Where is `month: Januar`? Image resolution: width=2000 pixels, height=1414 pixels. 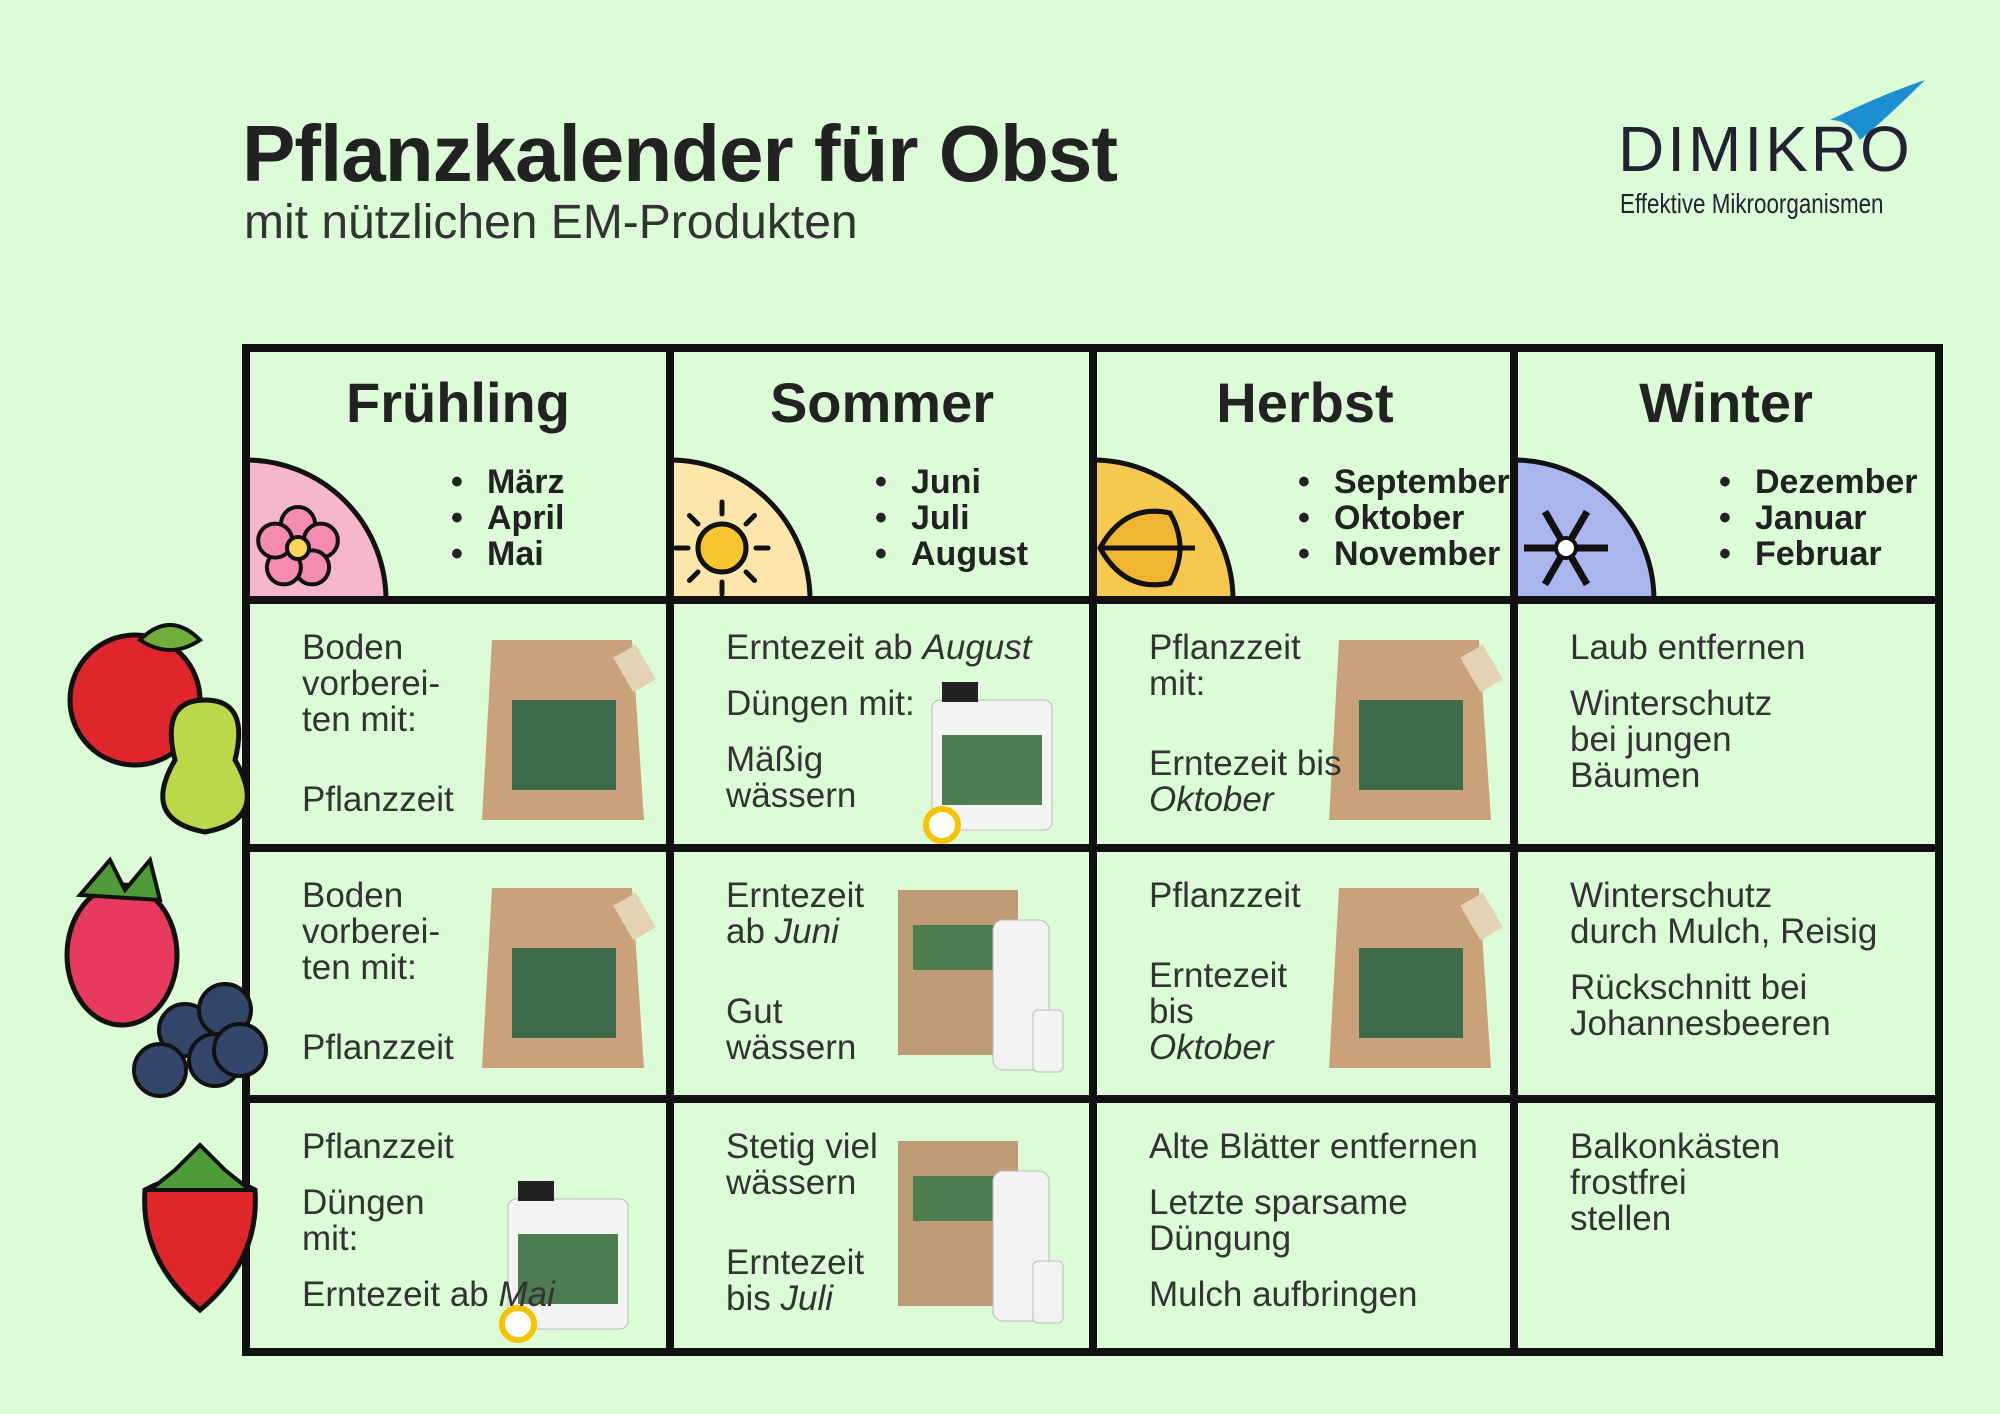 month: Januar is located at coordinates (1793, 518).